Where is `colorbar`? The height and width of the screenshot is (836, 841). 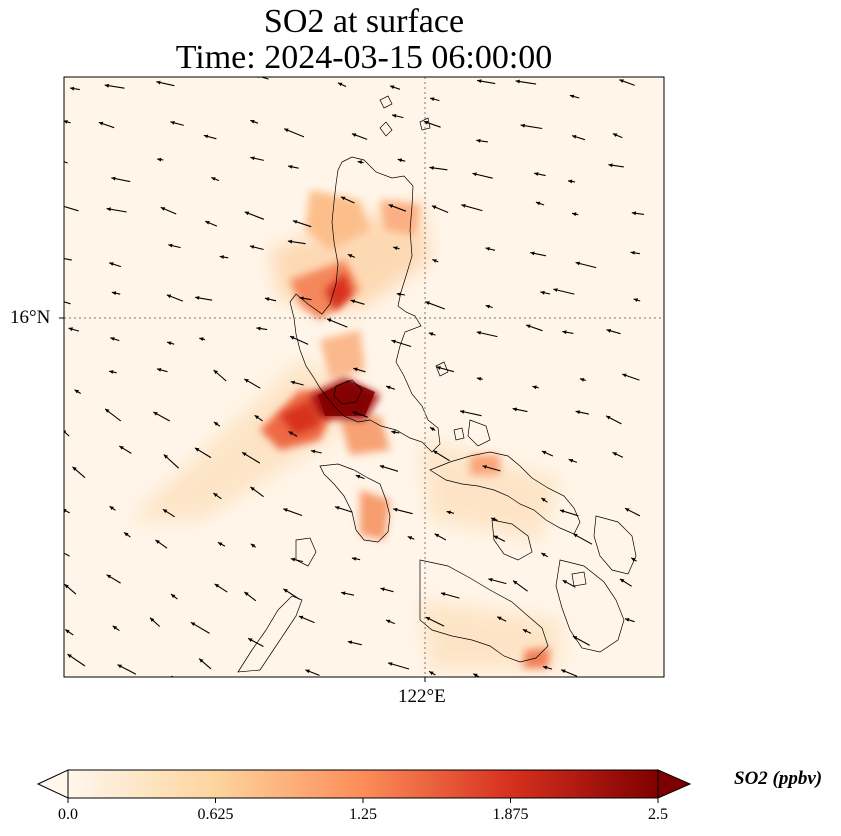
colorbar is located at coordinates (364, 786).